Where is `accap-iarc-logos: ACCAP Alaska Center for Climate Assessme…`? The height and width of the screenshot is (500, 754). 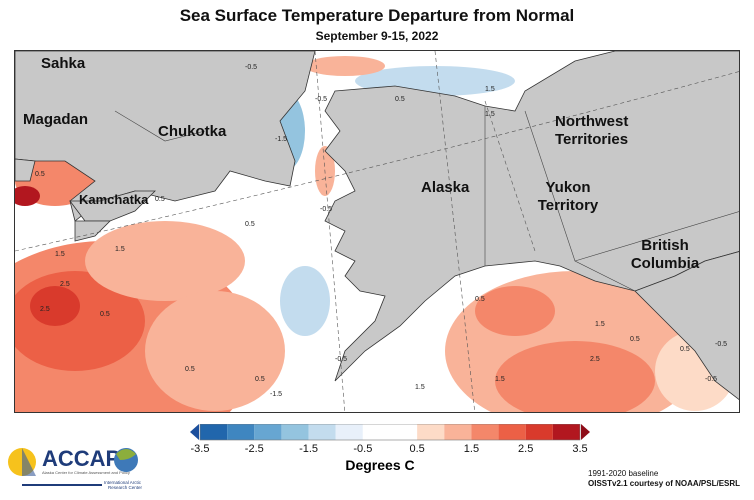
accap-iarc-logos: ACCAP Alaska Center for Climate Assessme… is located at coordinates (91, 470).